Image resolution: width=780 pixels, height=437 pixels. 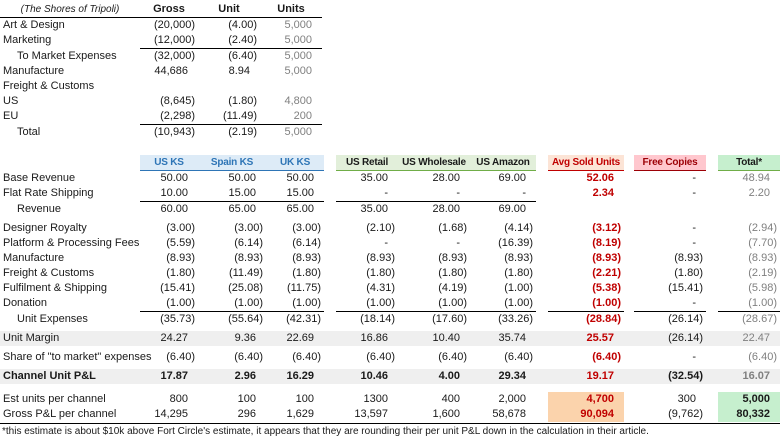 What do you see at coordinates (229, 56) in the screenshot?
I see `cell-unit: (6.40)` at bounding box center [229, 56].